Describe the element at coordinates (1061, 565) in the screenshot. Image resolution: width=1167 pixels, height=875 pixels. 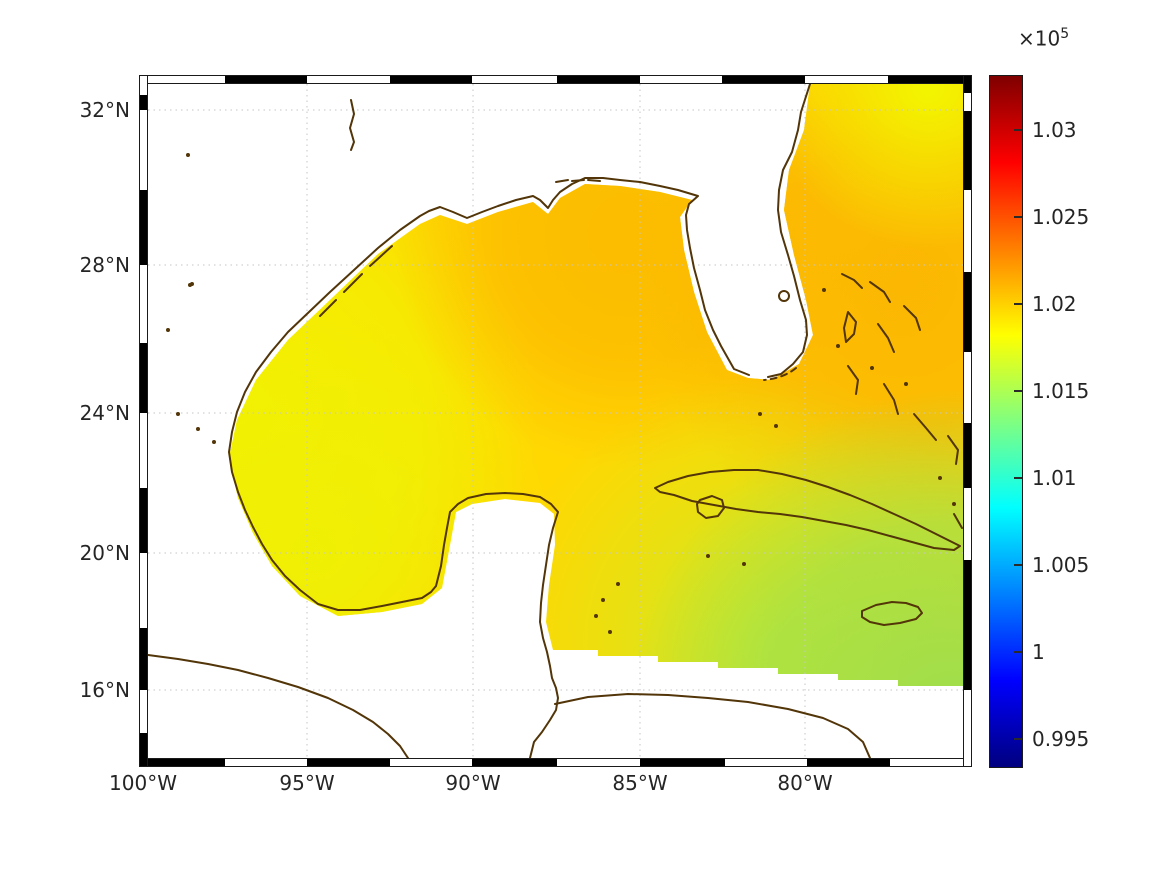
I see `colorbar-tick-label: 1.005` at that location.